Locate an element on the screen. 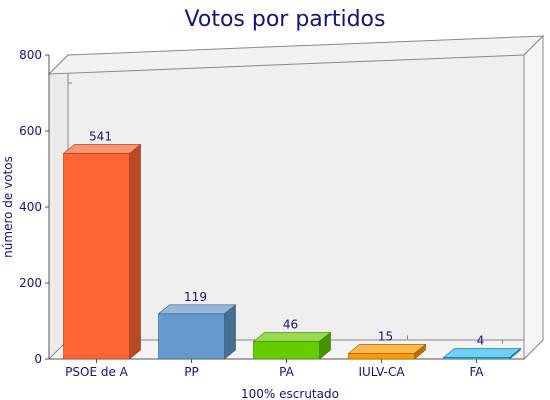 The height and width of the screenshot is (400, 550). bar-4: 4 is located at coordinates (482, 346).